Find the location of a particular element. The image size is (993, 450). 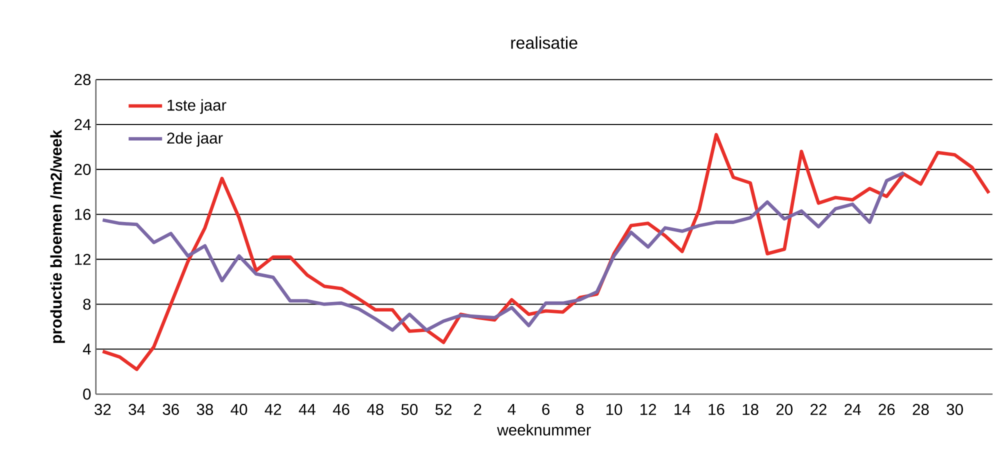

x-tick-label: 22 is located at coordinates (818, 410).